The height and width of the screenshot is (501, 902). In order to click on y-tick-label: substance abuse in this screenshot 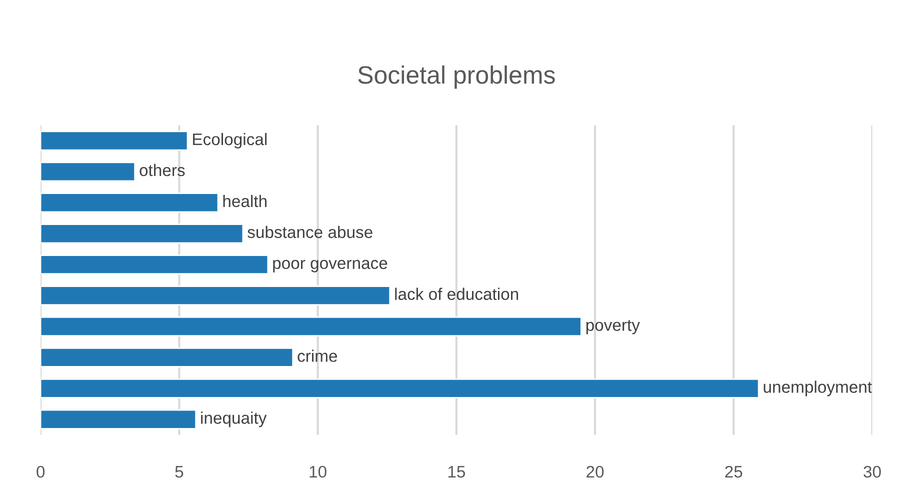, I will do `click(310, 232)`.